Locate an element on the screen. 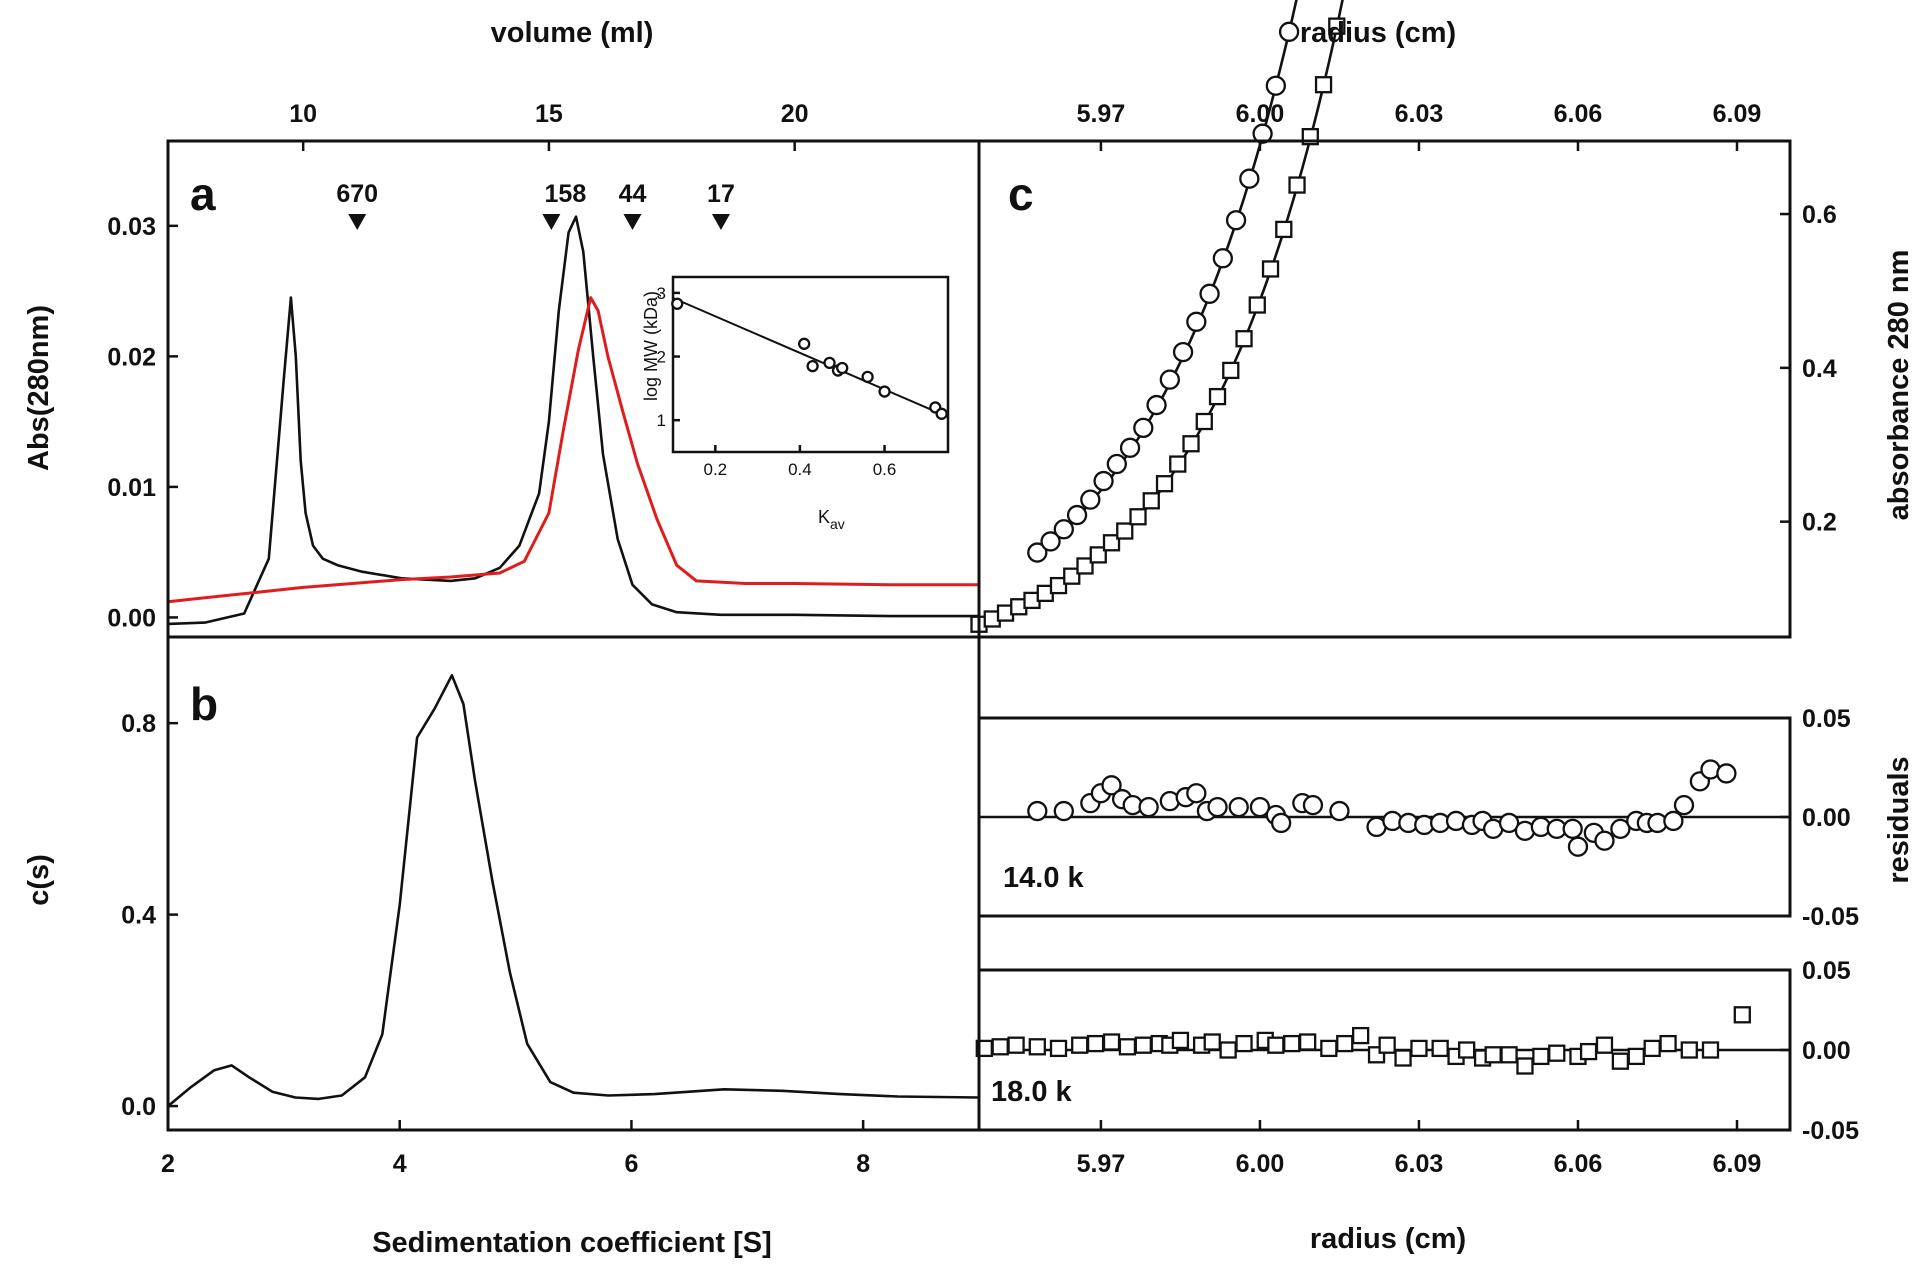 The width and height of the screenshot is (1921, 1265). panel-a-y-axis-title: Abs(280nm) is located at coordinates (39, 388).